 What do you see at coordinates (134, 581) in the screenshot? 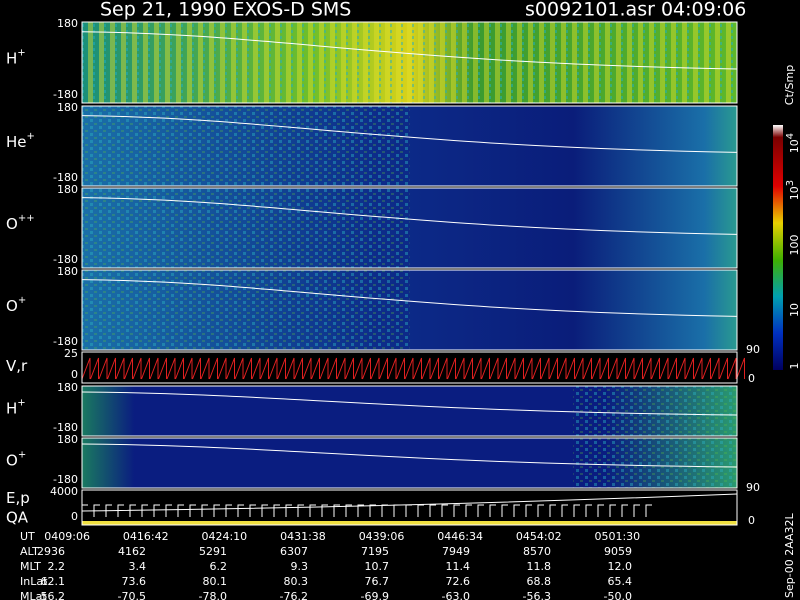
I see `cell: 73.6` at bounding box center [134, 581].